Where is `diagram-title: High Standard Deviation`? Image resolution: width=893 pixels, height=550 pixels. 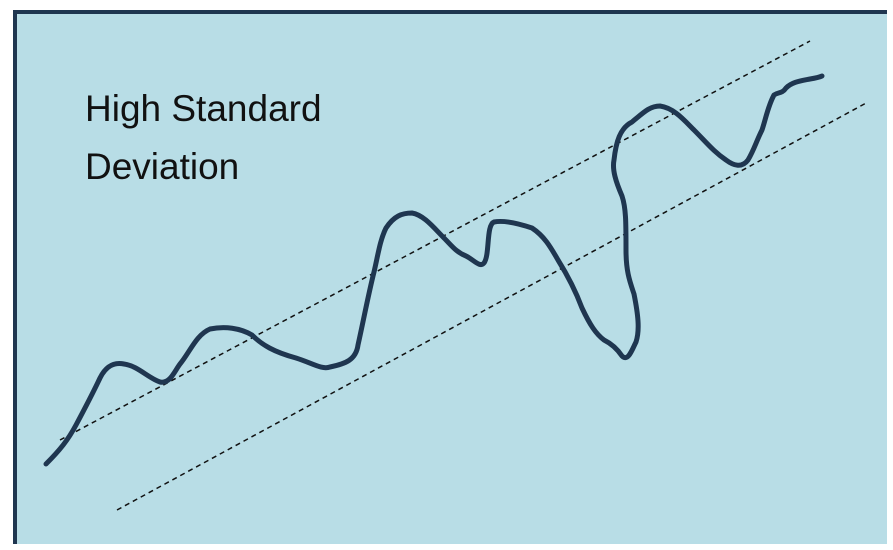
diagram-title: High Standard Deviation is located at coordinates (203, 138).